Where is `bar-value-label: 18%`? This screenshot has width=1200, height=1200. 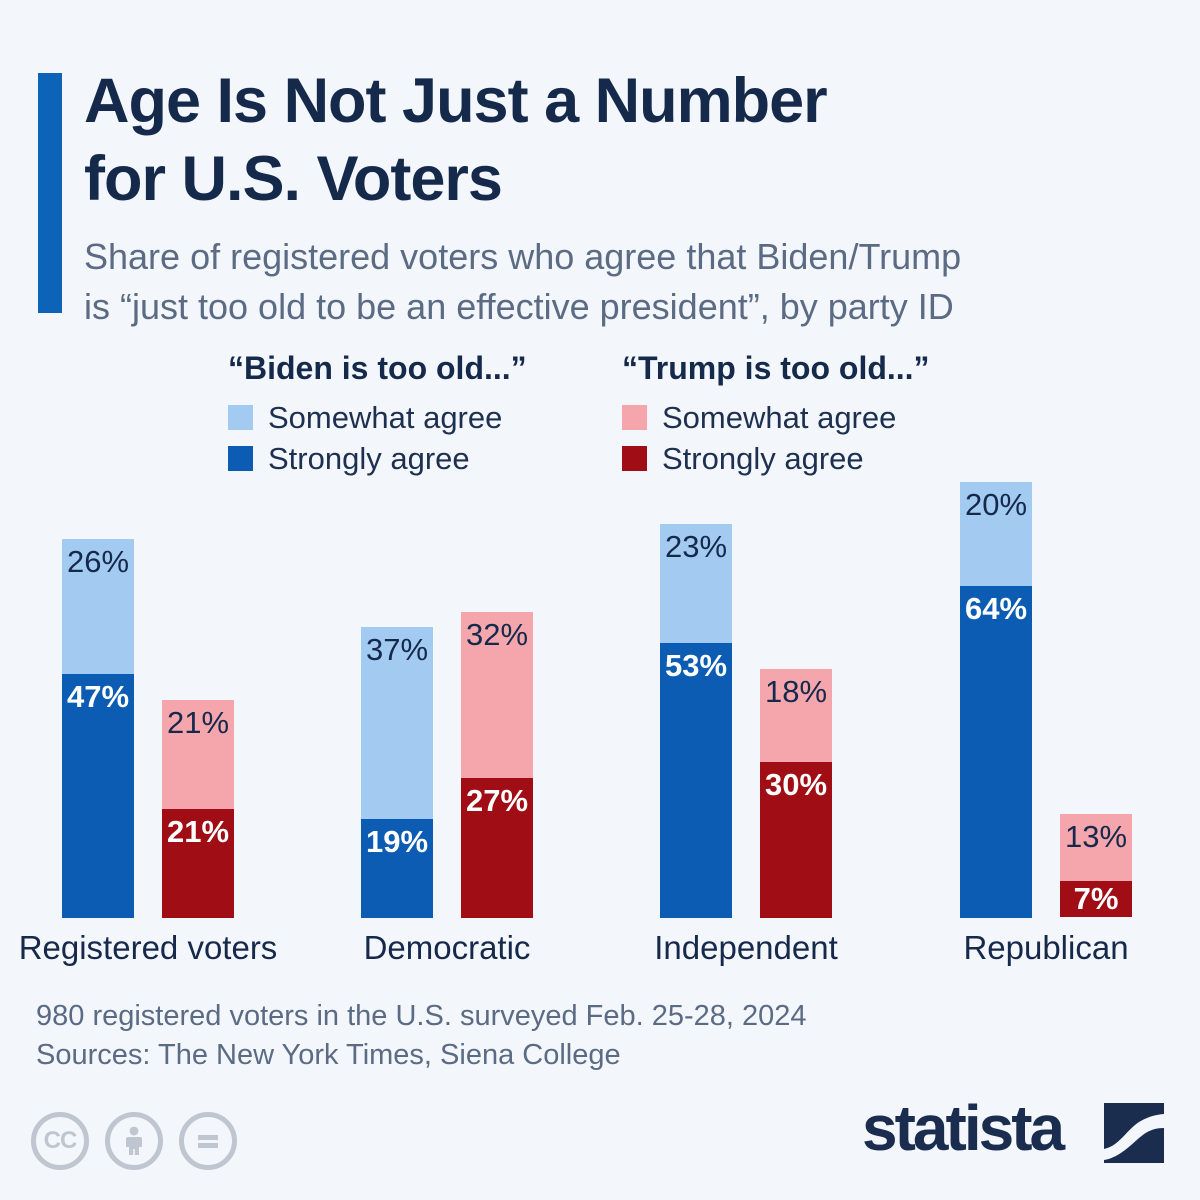
bar-value-label: 18% is located at coordinates (796, 691).